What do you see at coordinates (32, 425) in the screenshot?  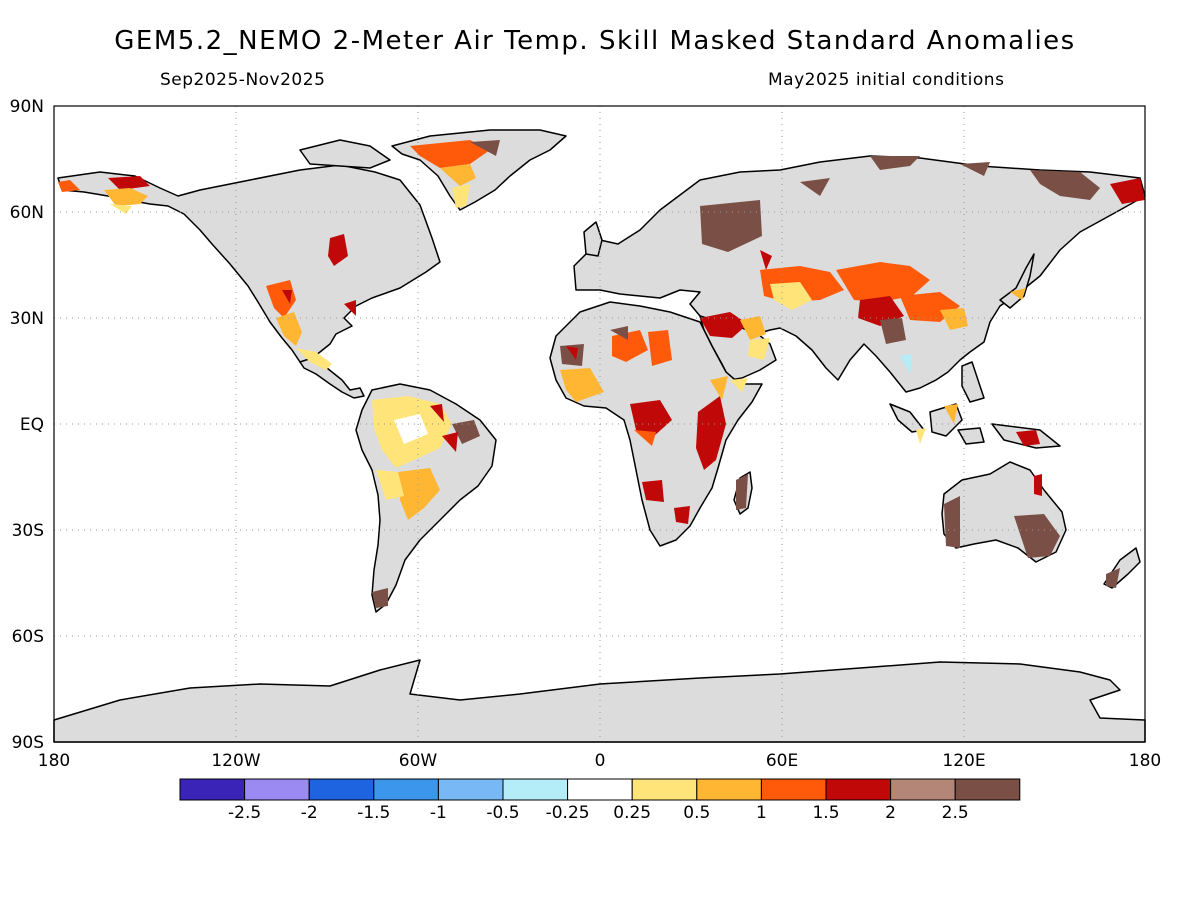 I see `lat-label: EQ` at bounding box center [32, 425].